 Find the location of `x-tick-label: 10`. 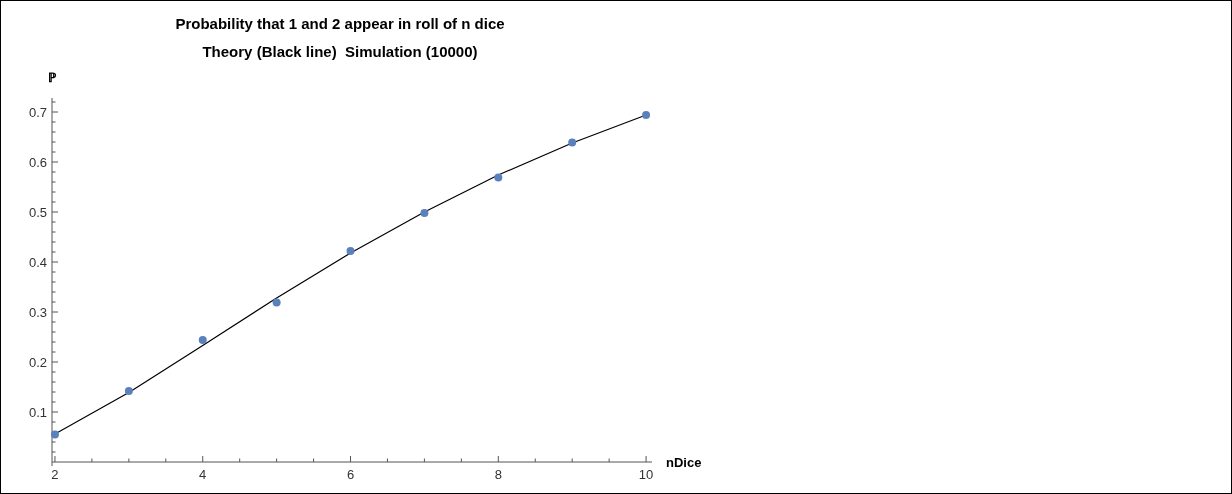

x-tick-label: 10 is located at coordinates (646, 474).